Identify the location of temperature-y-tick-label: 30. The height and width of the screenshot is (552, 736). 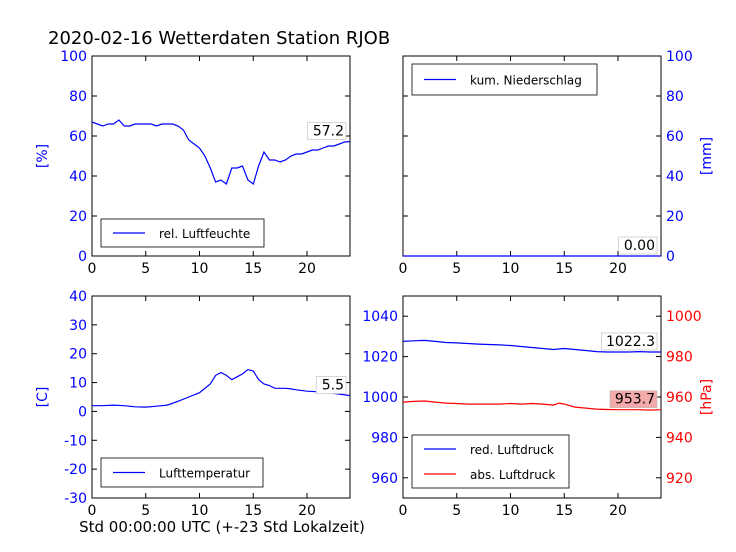
(78, 326).